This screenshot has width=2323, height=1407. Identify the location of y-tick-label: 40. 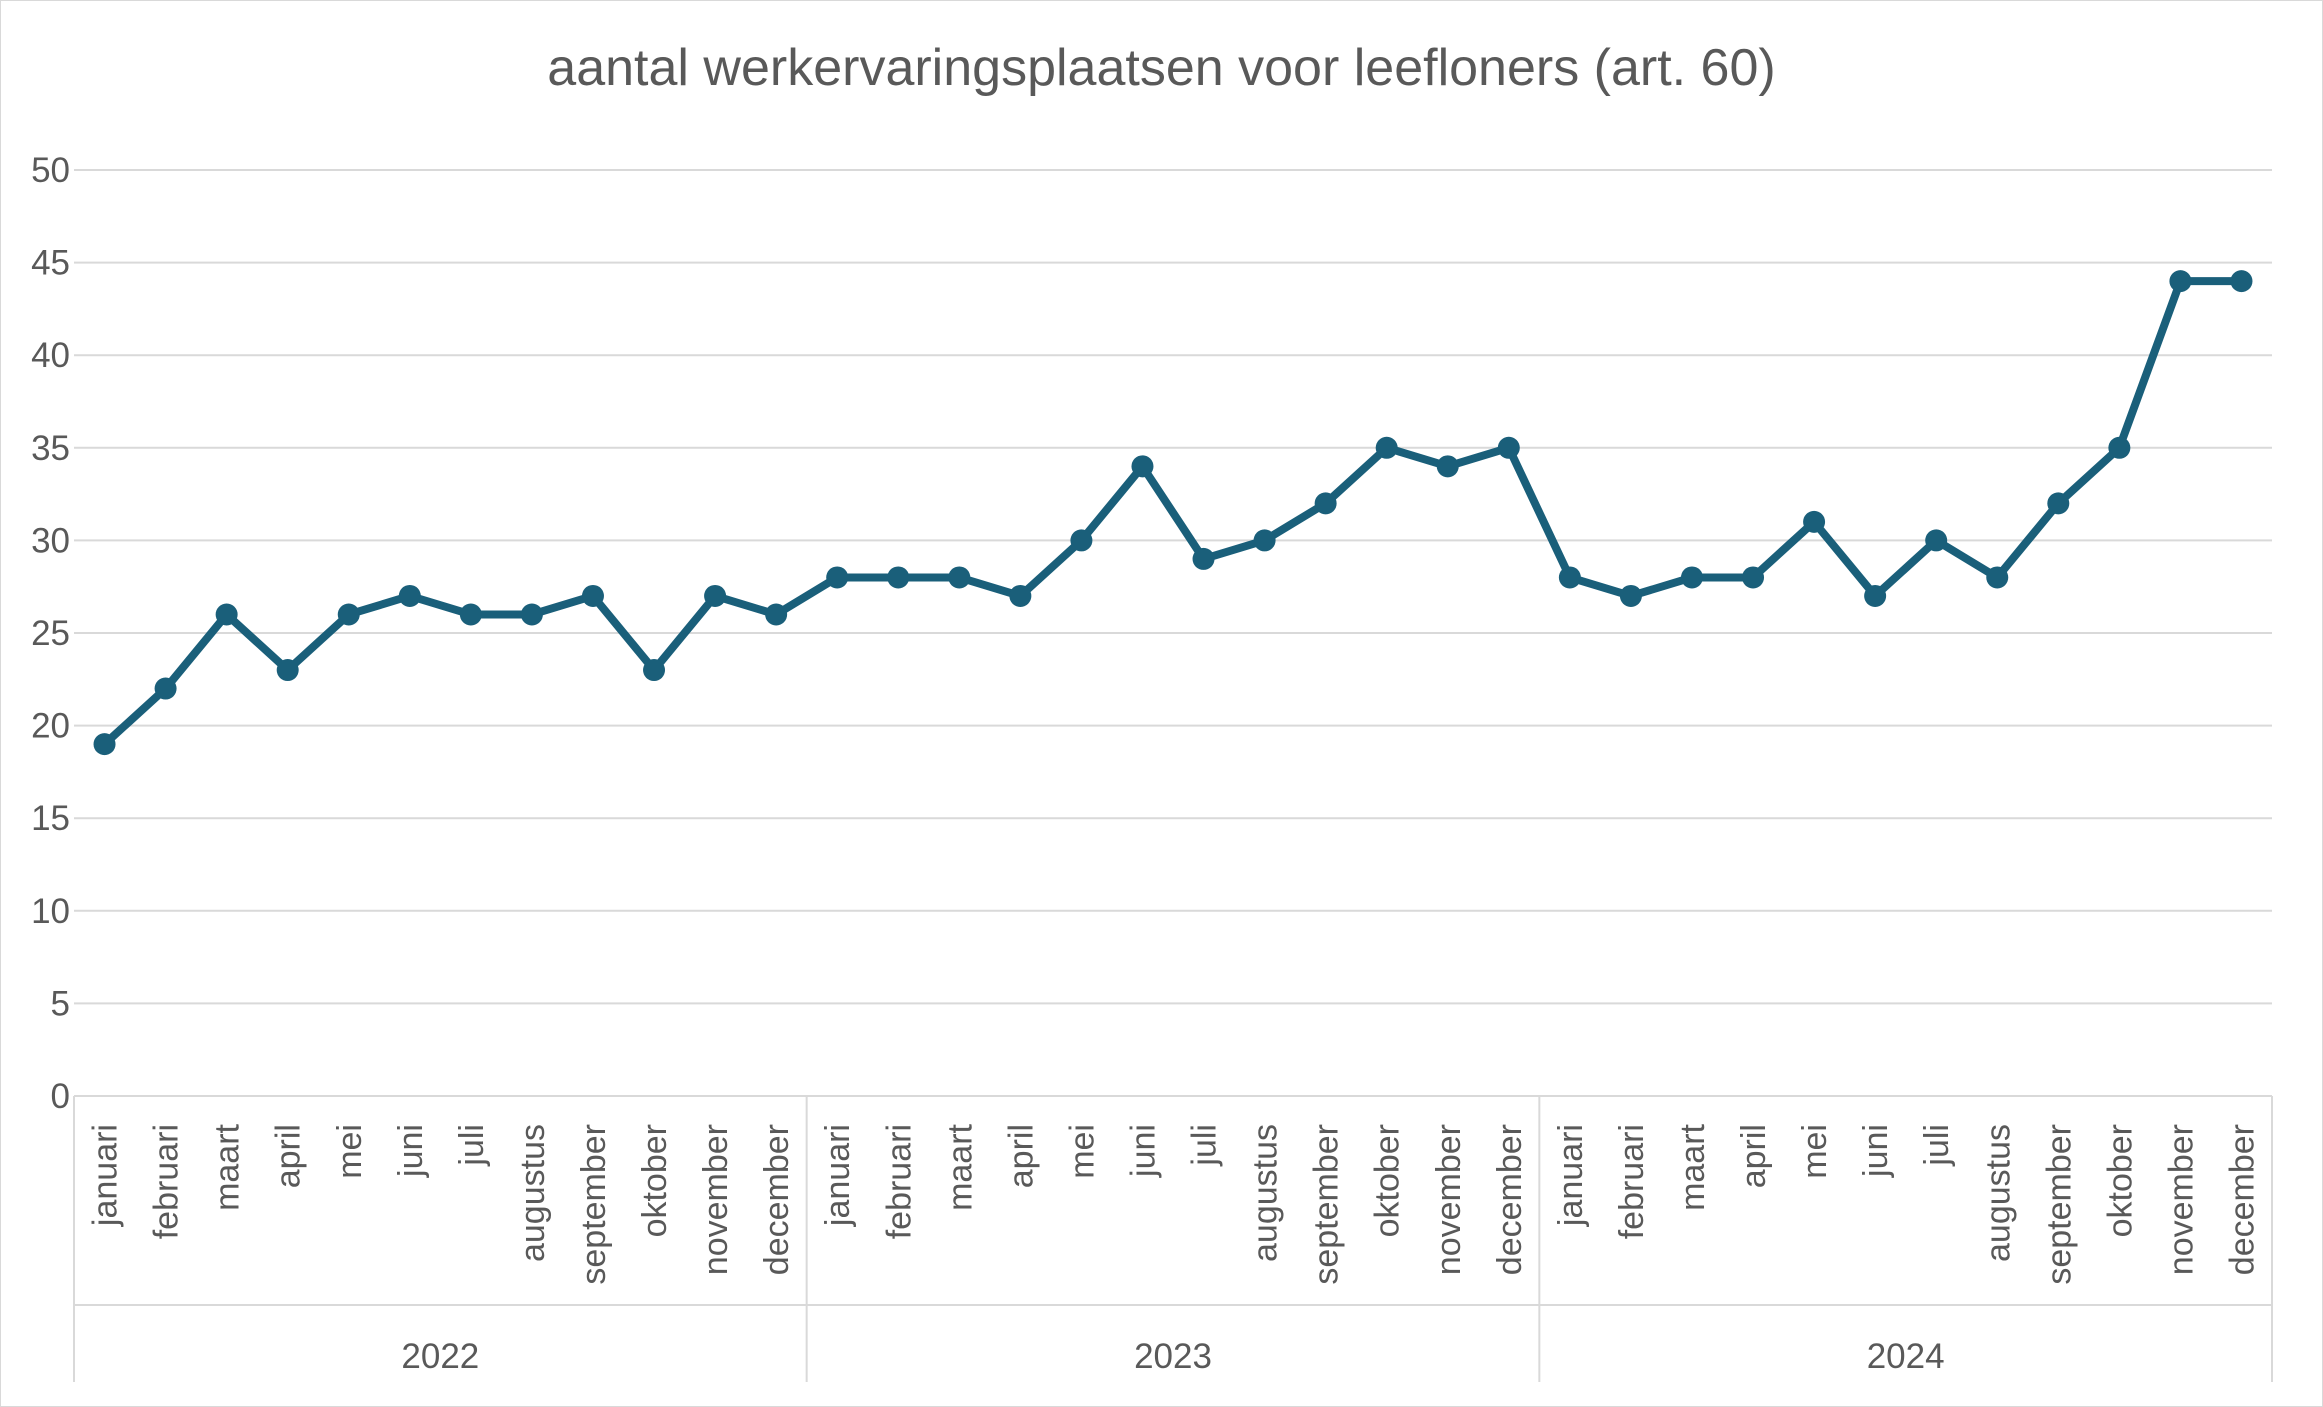
(50, 355).